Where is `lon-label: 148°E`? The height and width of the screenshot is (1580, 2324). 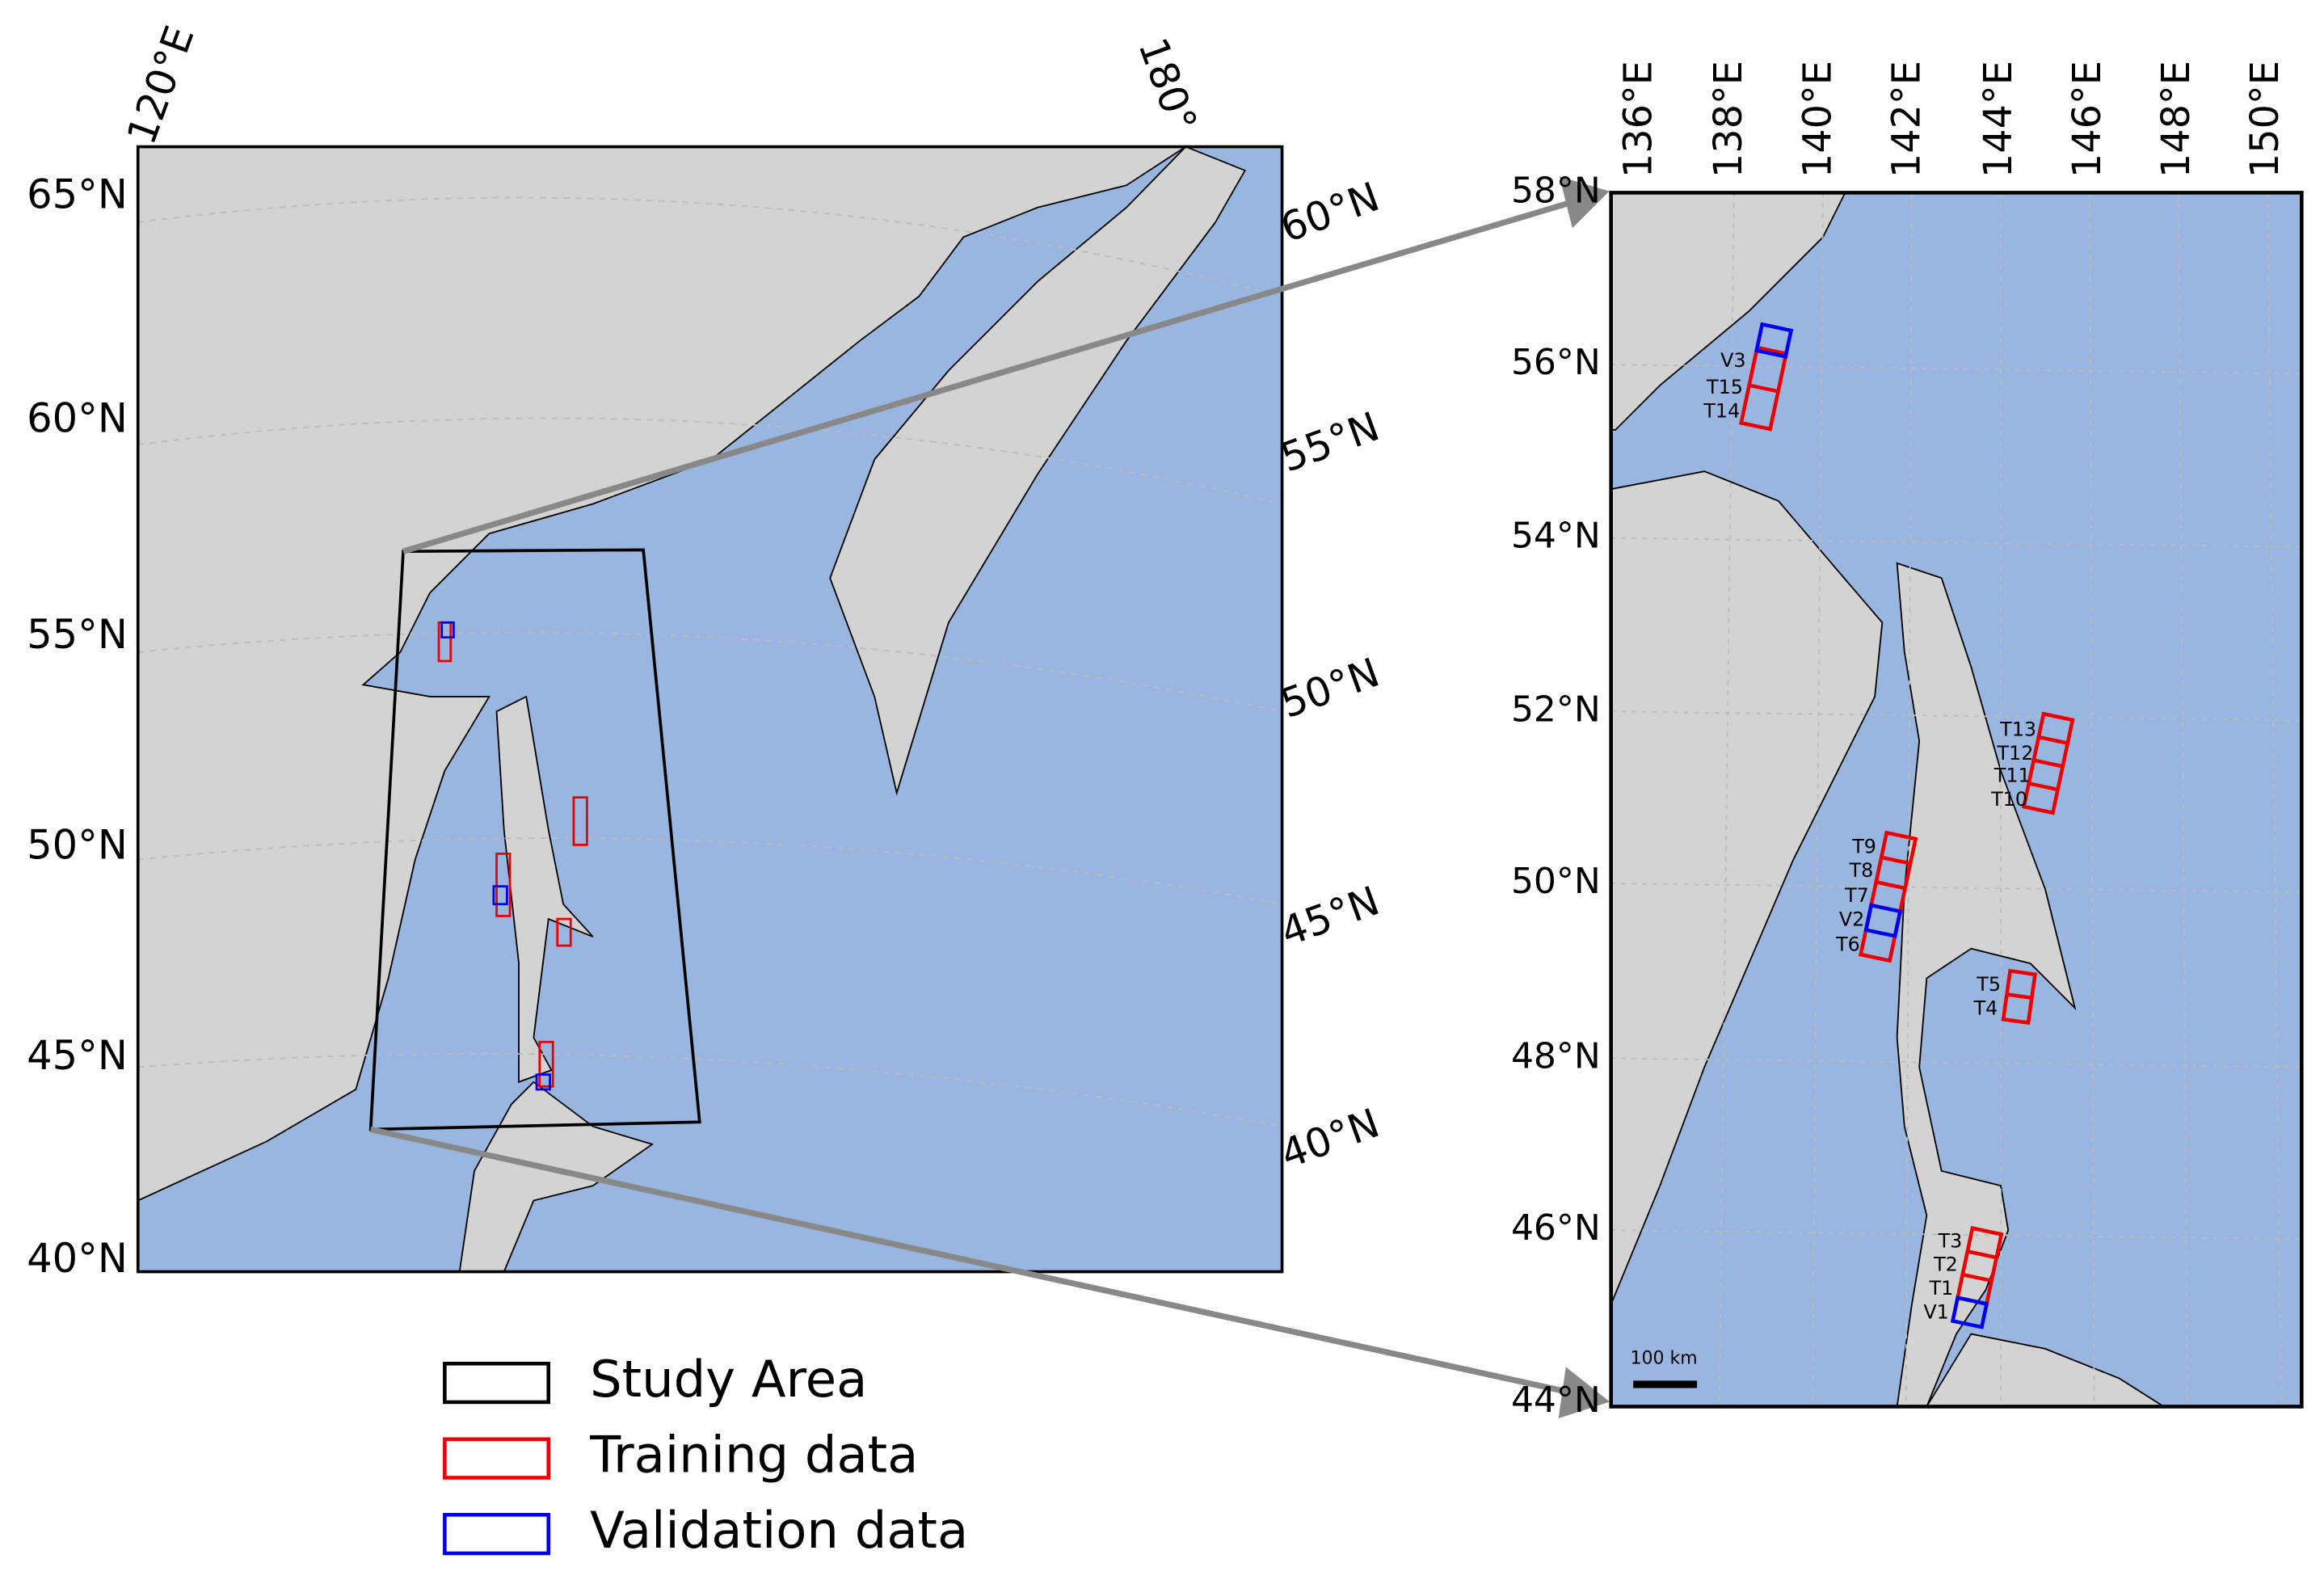
lon-label: 148°E is located at coordinates (2176, 119).